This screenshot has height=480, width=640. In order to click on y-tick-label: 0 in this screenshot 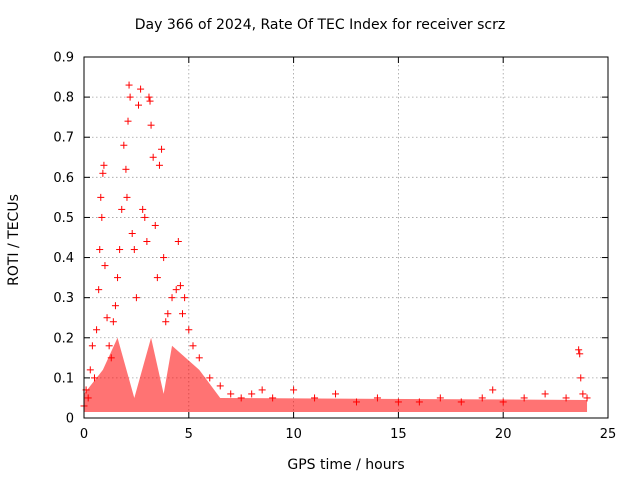, I will do `click(70, 419)`.